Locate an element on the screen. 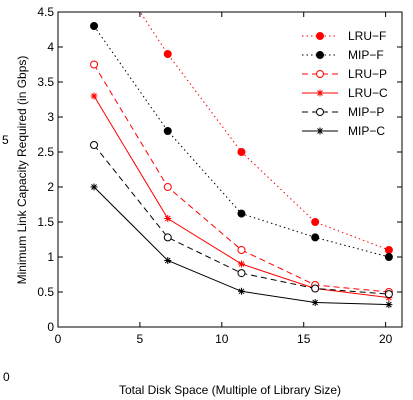  y-tick-label: 2.5 is located at coordinates (45, 152).